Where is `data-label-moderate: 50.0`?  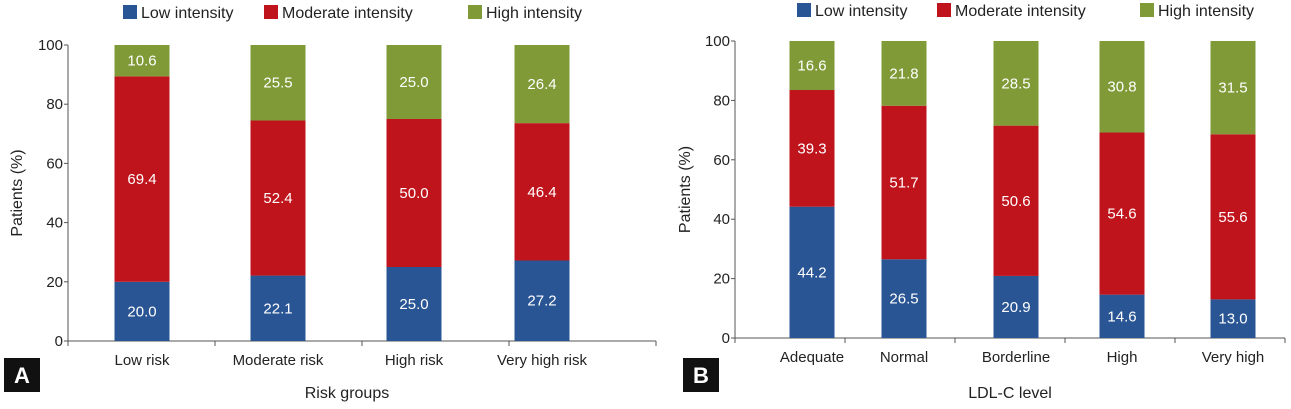
data-label-moderate: 50.0 is located at coordinates (413, 193).